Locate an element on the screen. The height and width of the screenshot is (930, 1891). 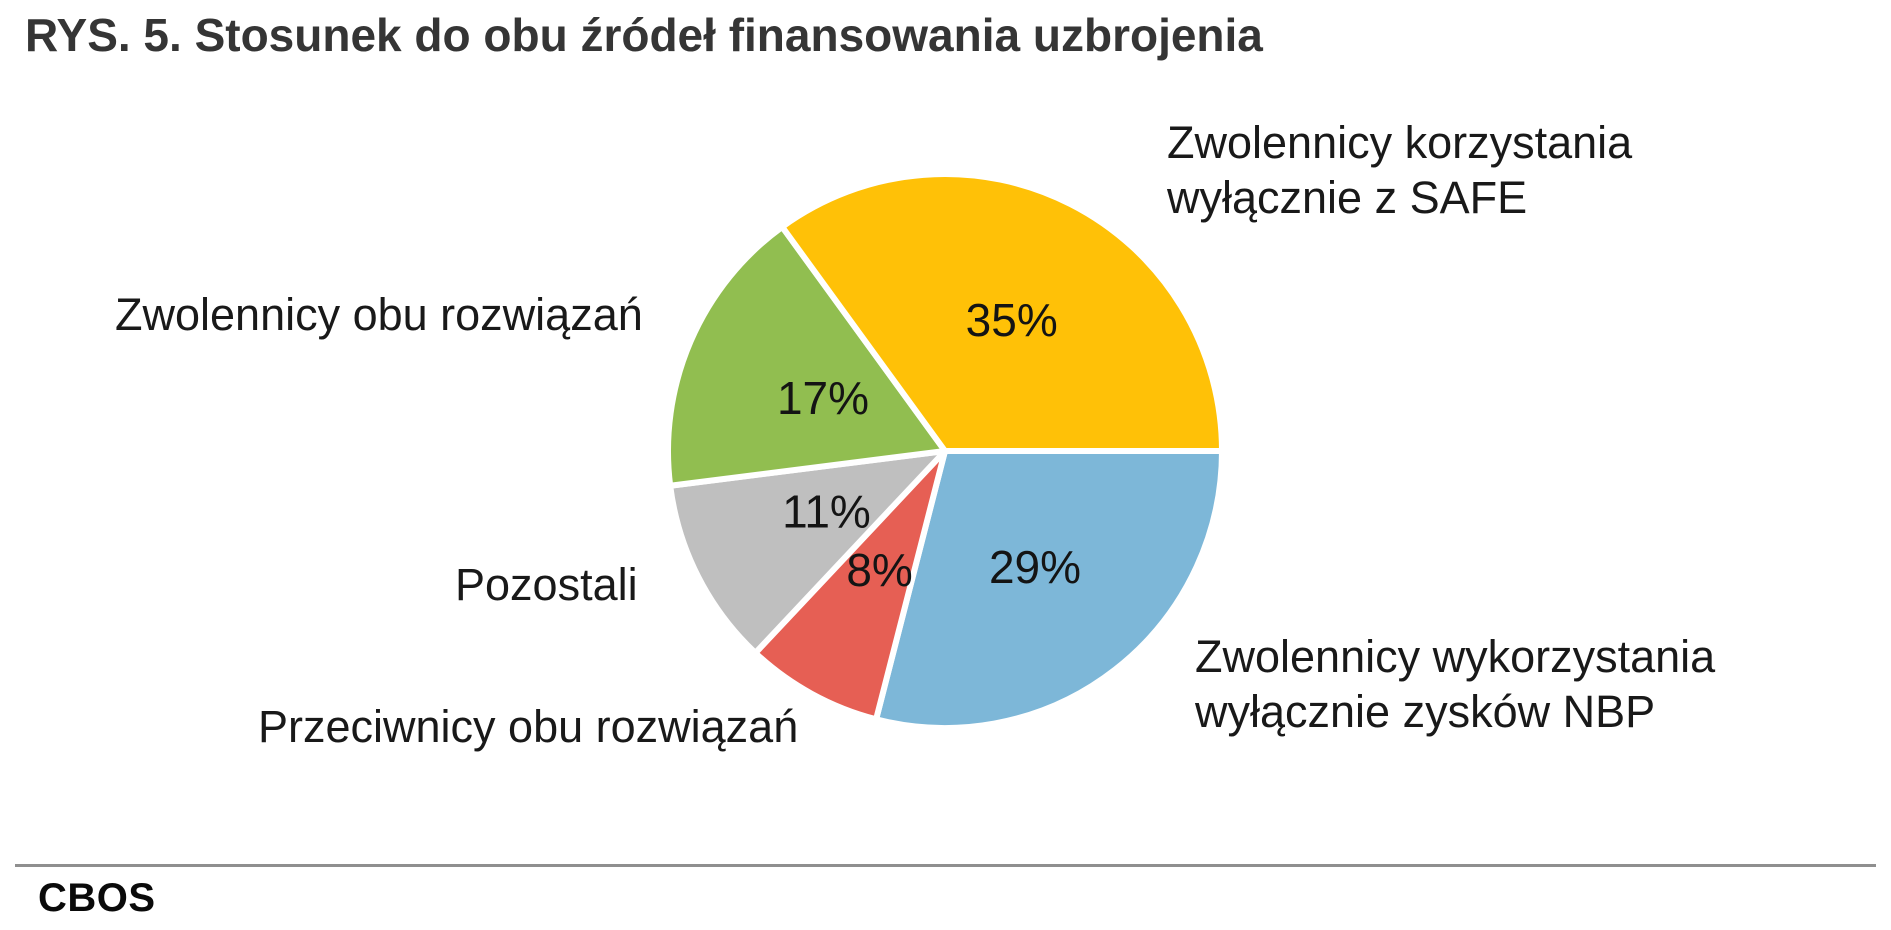
slice-value-label-3: 17% is located at coordinates (823, 398).